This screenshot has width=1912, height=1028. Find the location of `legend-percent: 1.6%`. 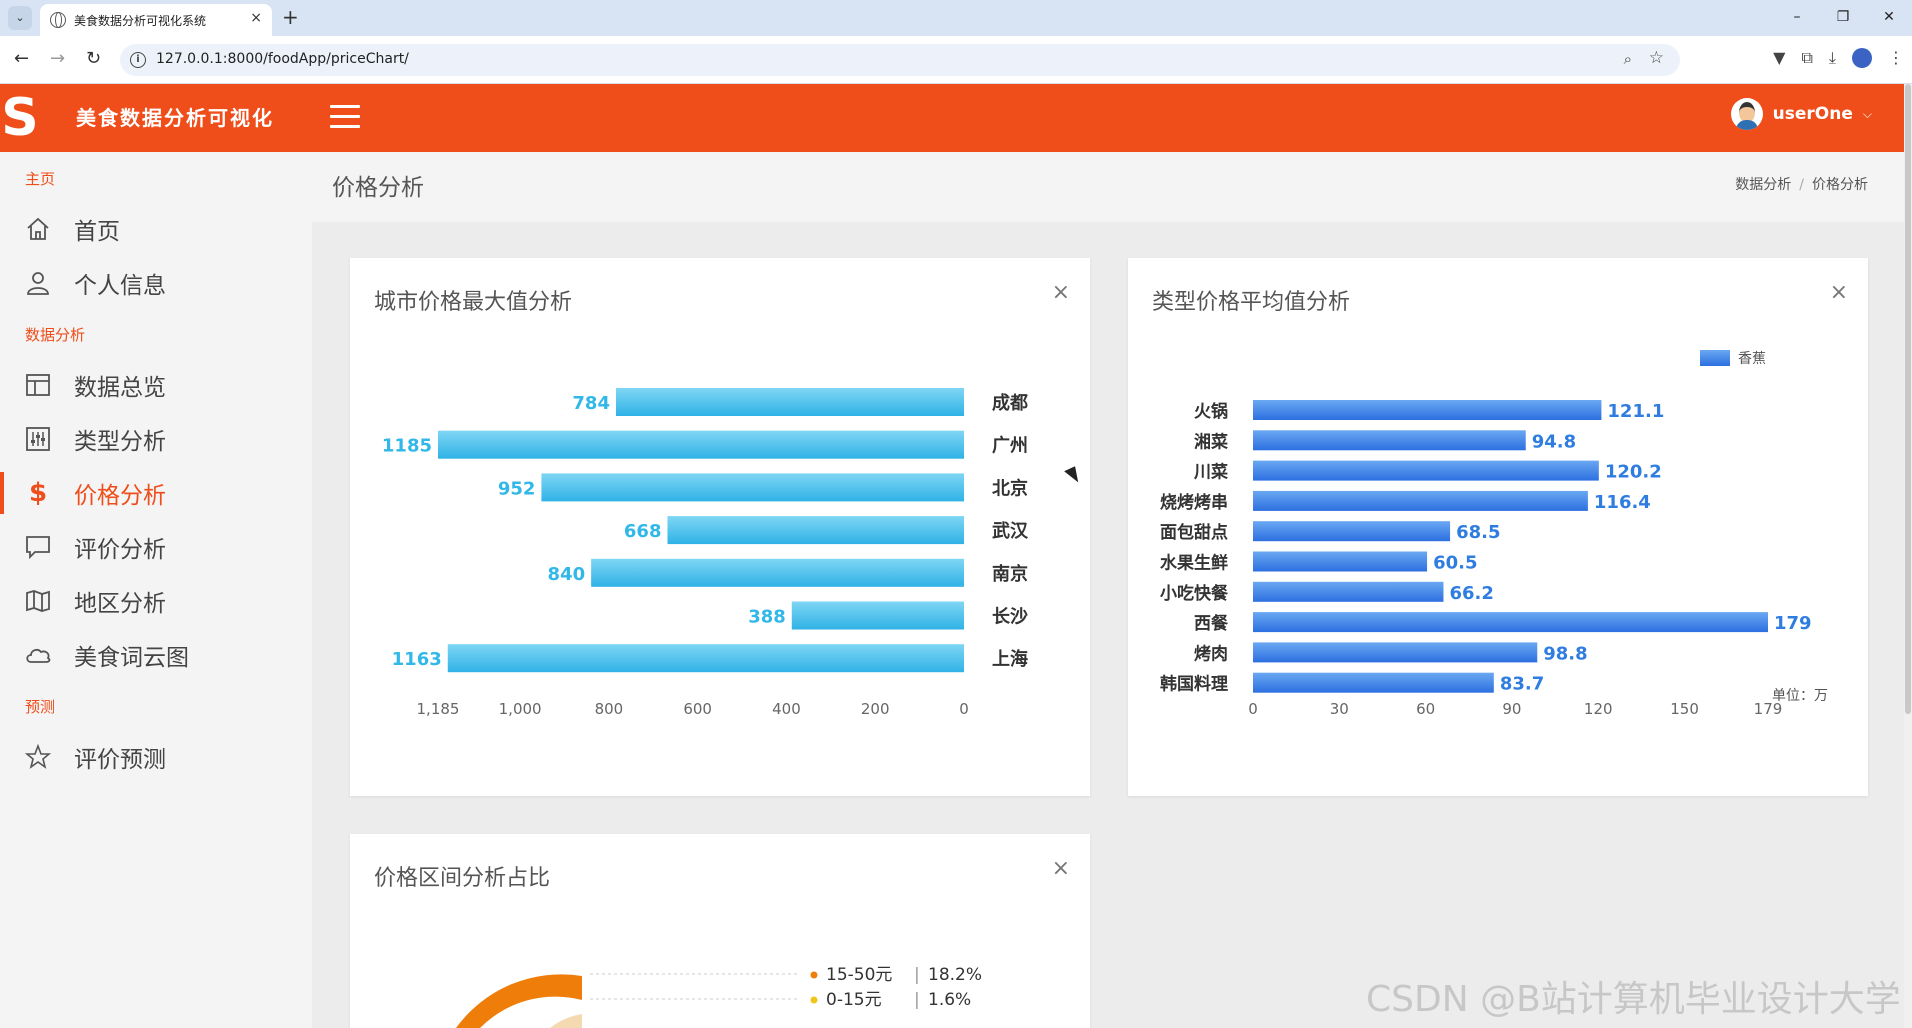

legend-percent: 1.6% is located at coordinates (949, 1000).